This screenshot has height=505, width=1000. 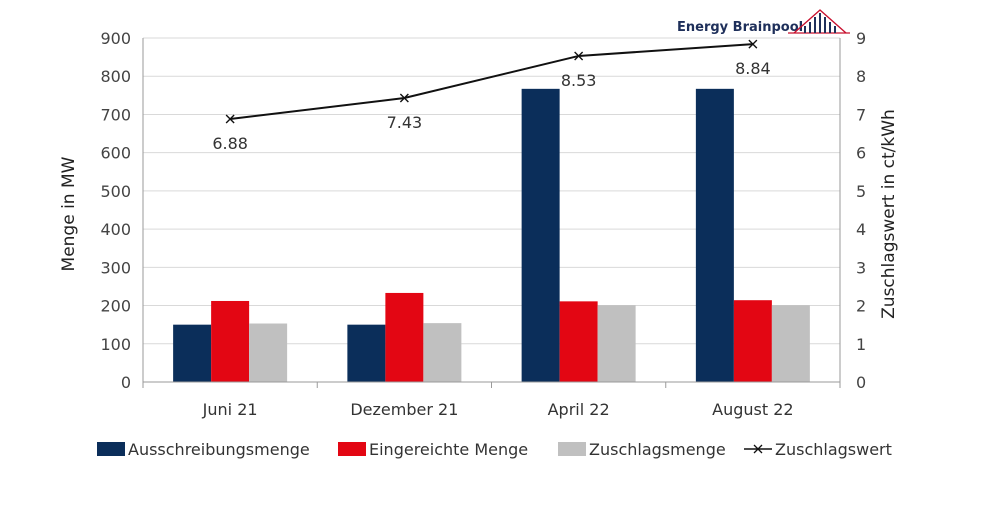 I want to click on y-axis-right-tick-label: 3, so click(x=861, y=267).